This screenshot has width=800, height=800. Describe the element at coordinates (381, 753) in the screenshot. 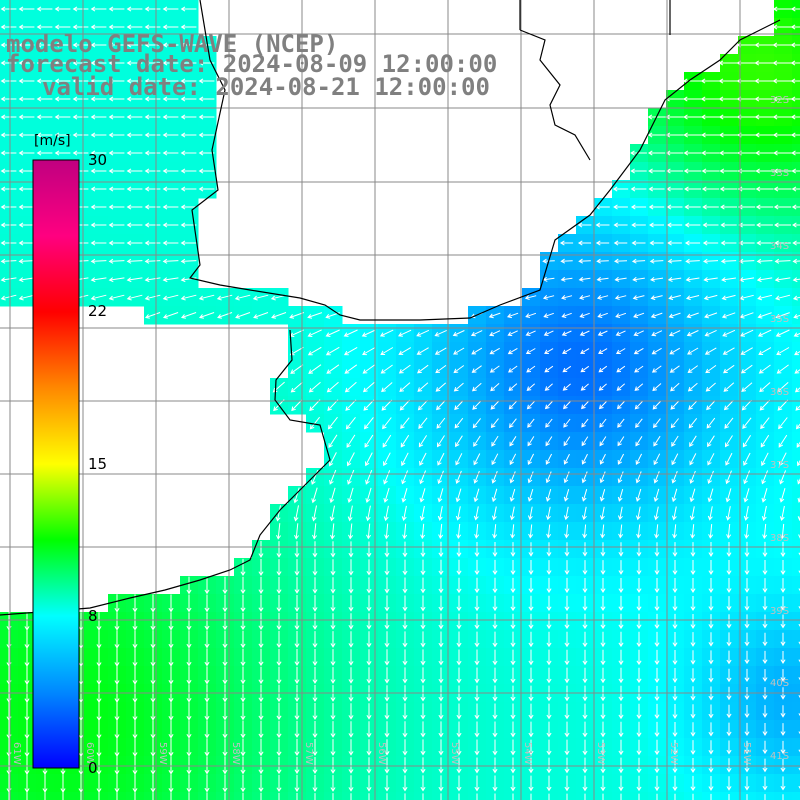

I see `longitude-labels: 61W 60W 59W 58W 57W 56W 55W 54W 53W 52W 51W` at that location.